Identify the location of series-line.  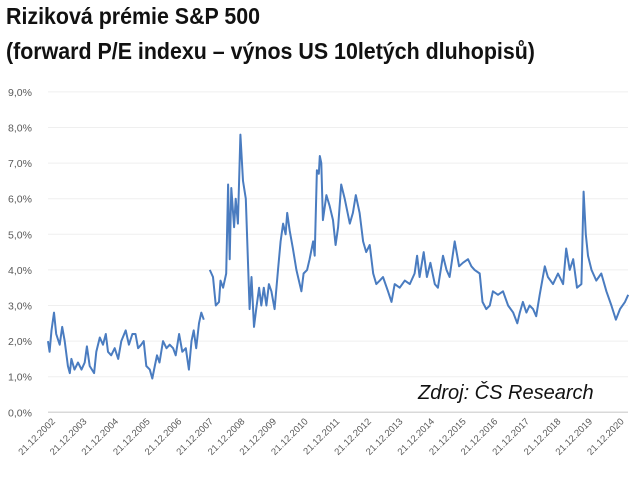
(126, 345).